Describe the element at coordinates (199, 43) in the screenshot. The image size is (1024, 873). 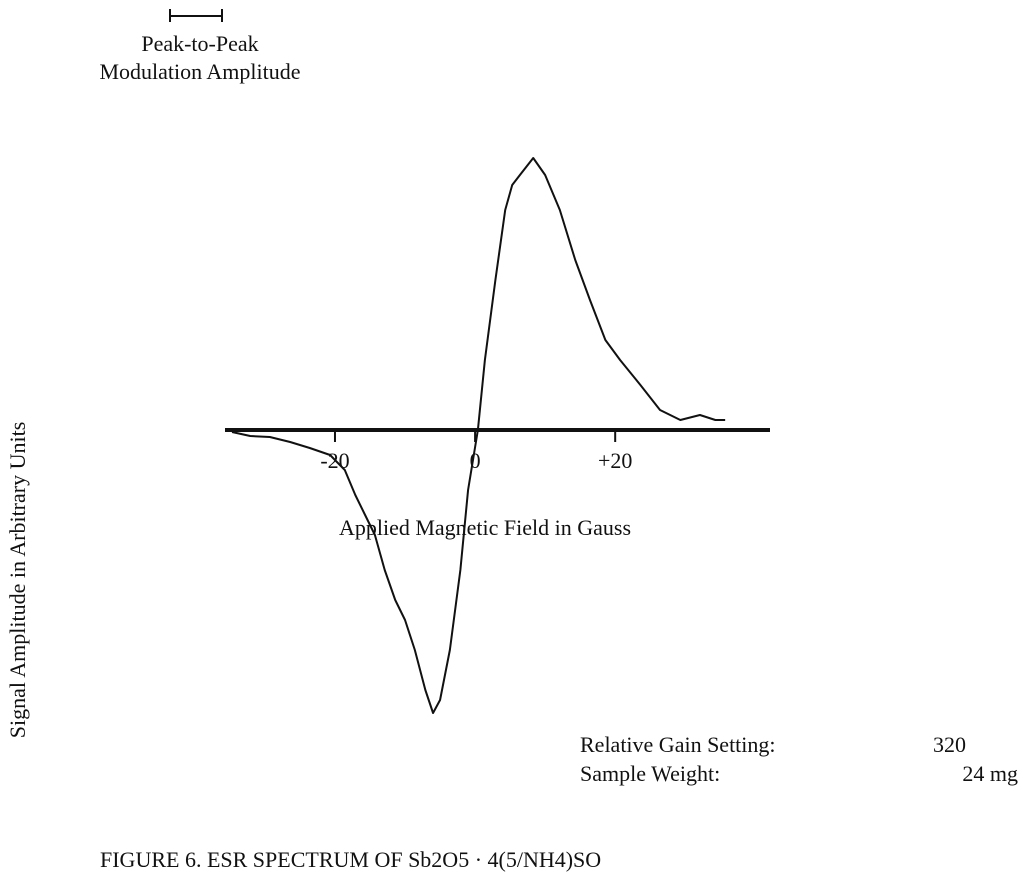
I see `annotation: Peak-to-Peak` at that location.